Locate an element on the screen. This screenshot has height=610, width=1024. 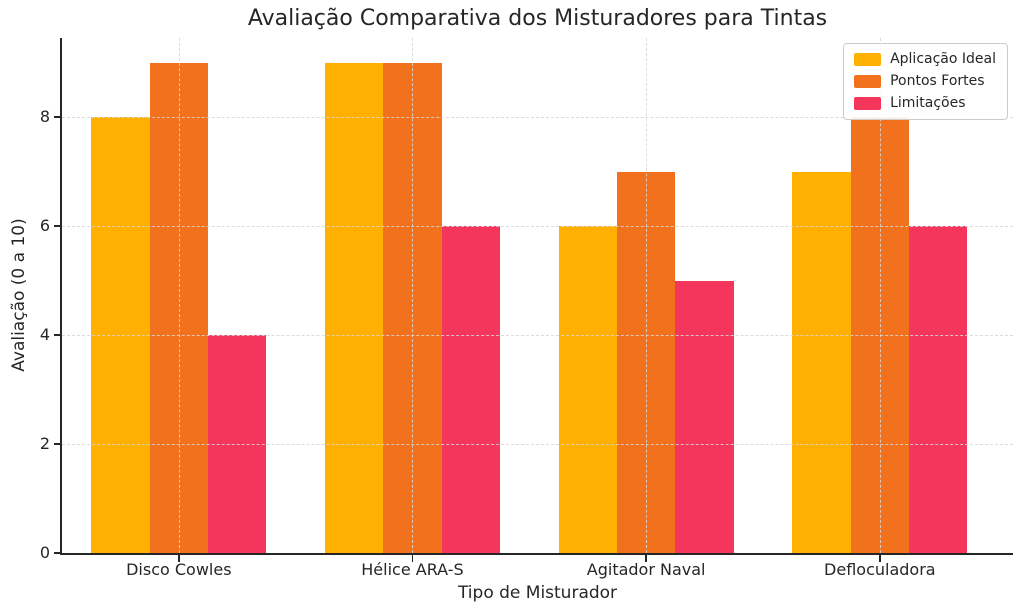
x-axis-label: Tipo de Misturador is located at coordinates (537, 593).